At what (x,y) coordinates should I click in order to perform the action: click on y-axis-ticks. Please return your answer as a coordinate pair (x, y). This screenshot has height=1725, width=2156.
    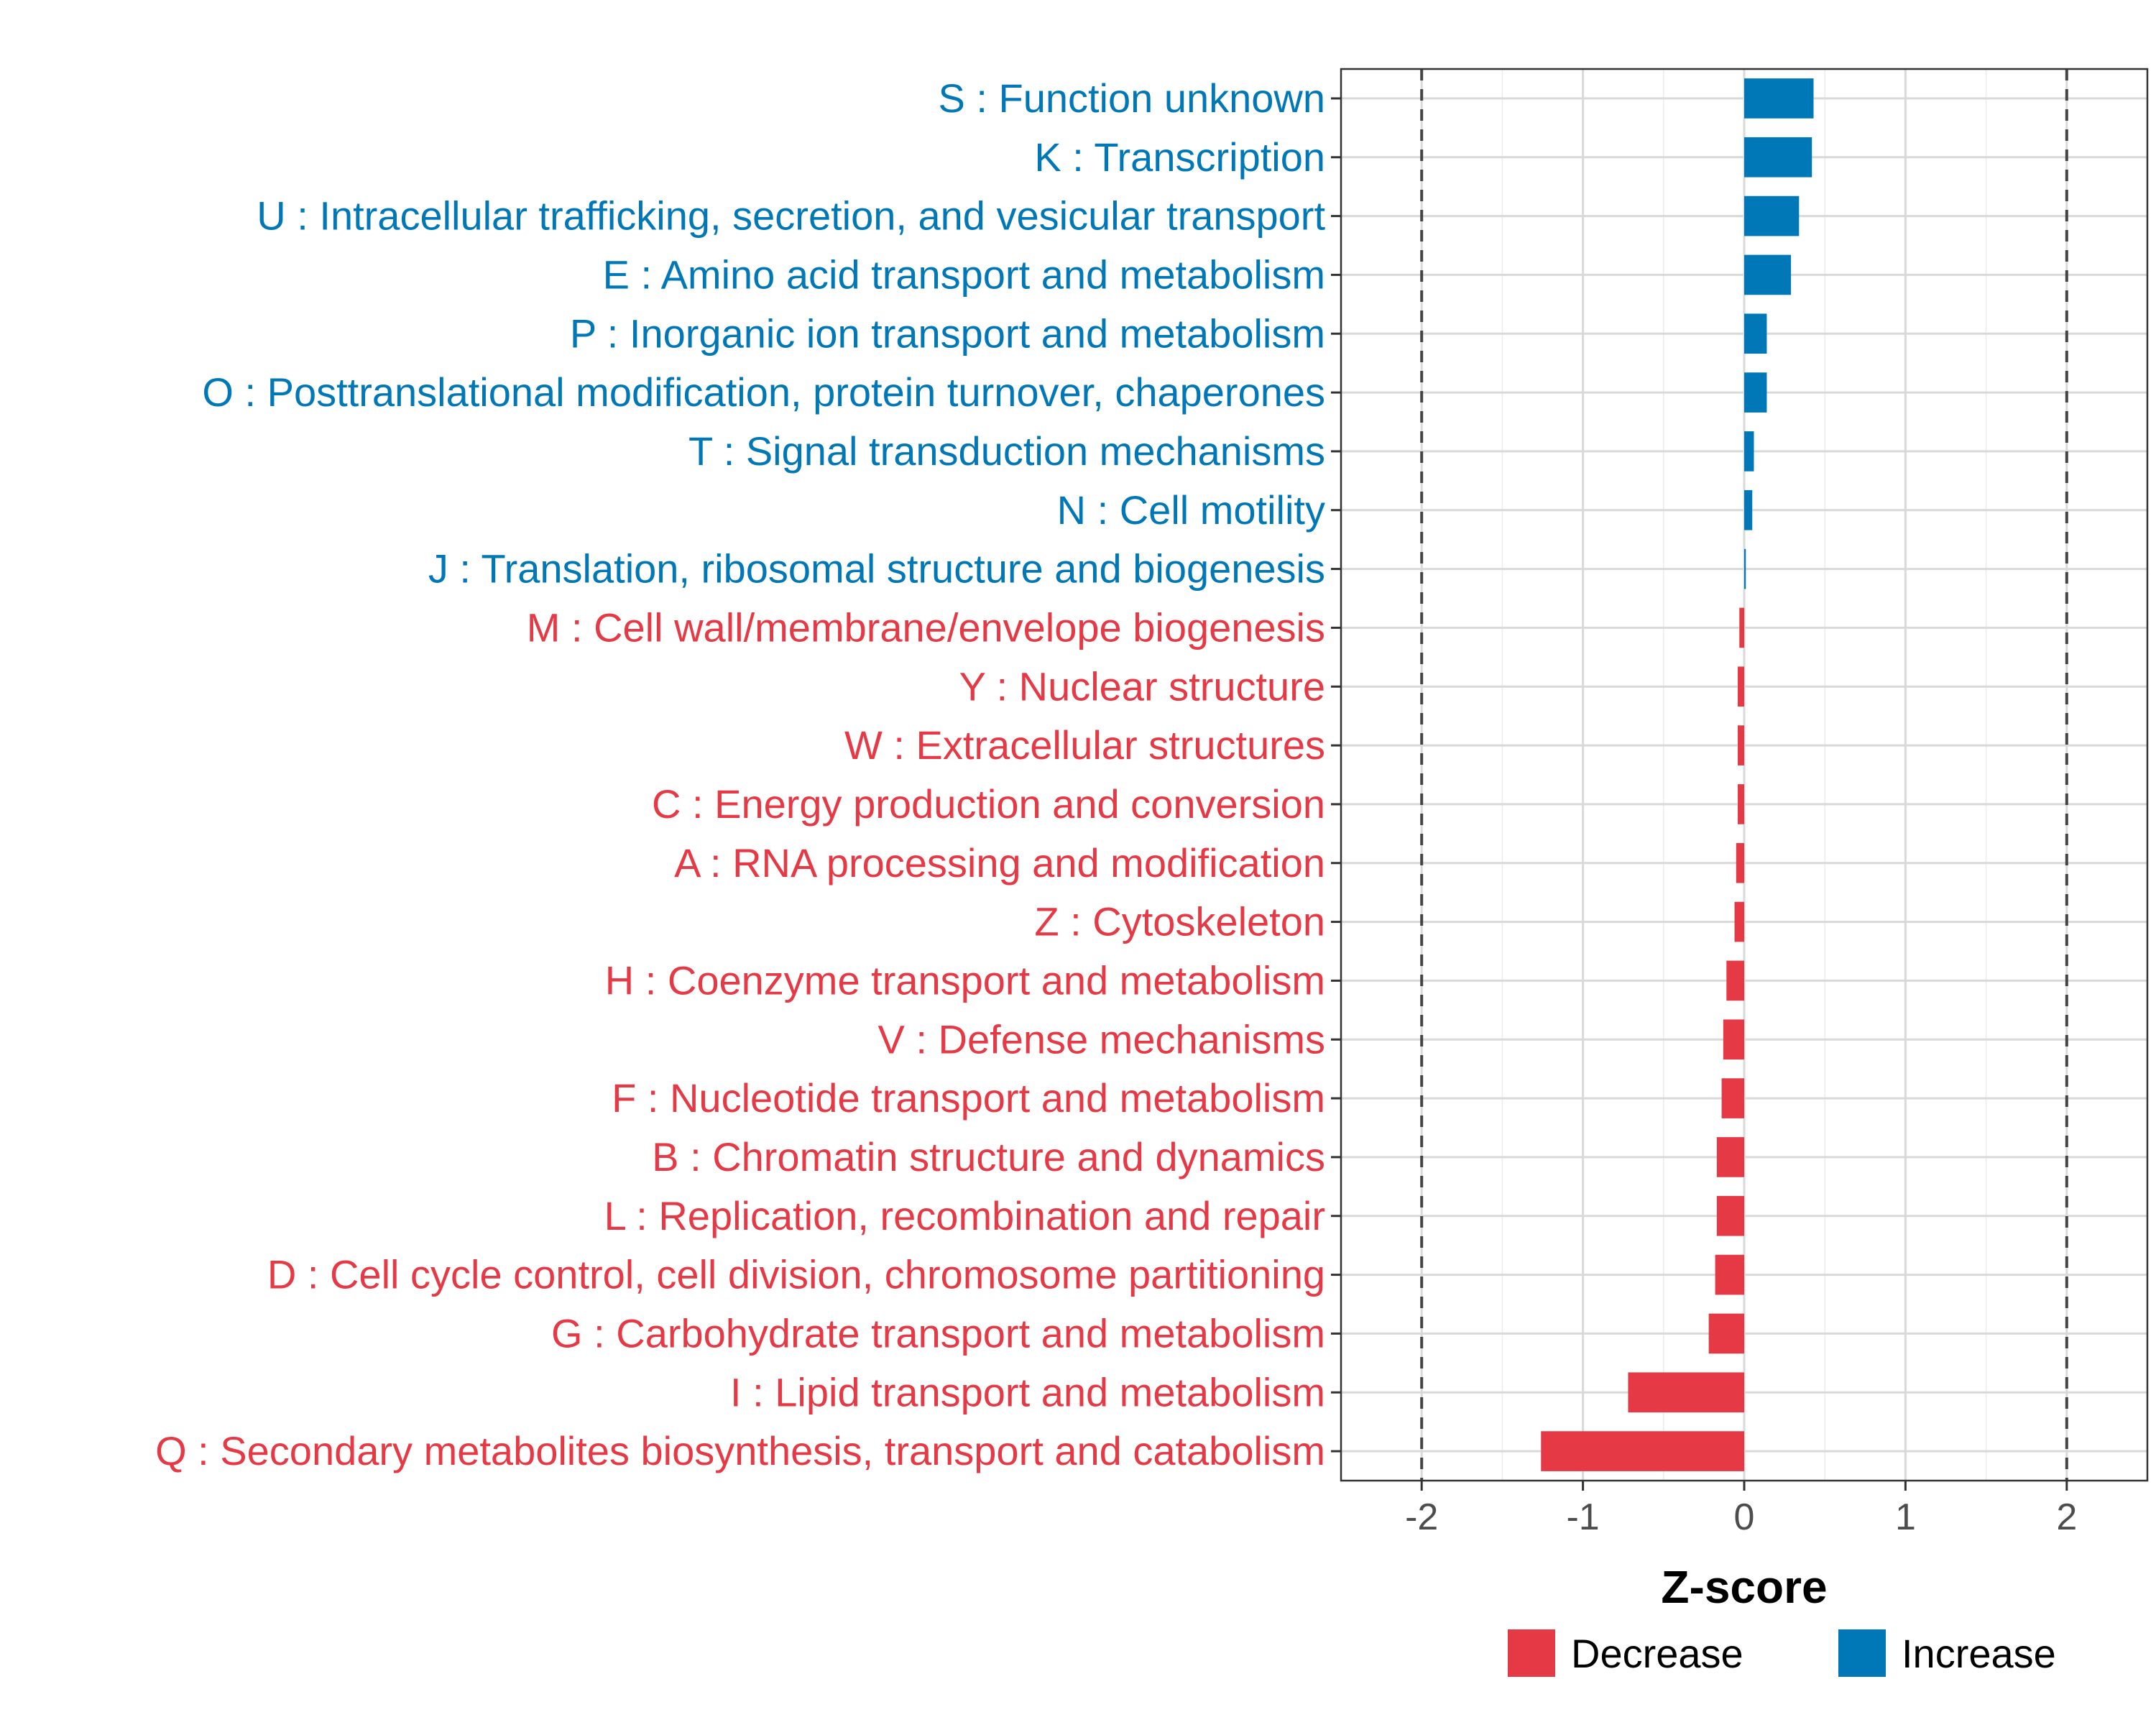
    Looking at the image, I should click on (1336, 775).